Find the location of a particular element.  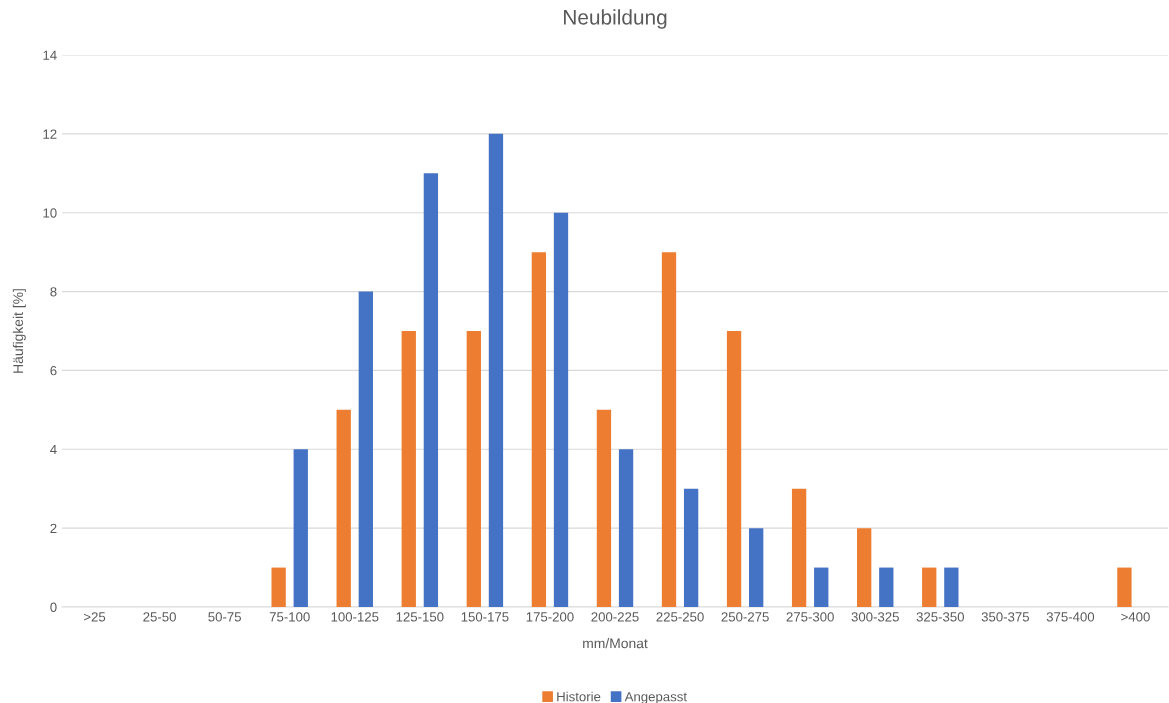

x-tick-label: 100-125 is located at coordinates (355, 617).